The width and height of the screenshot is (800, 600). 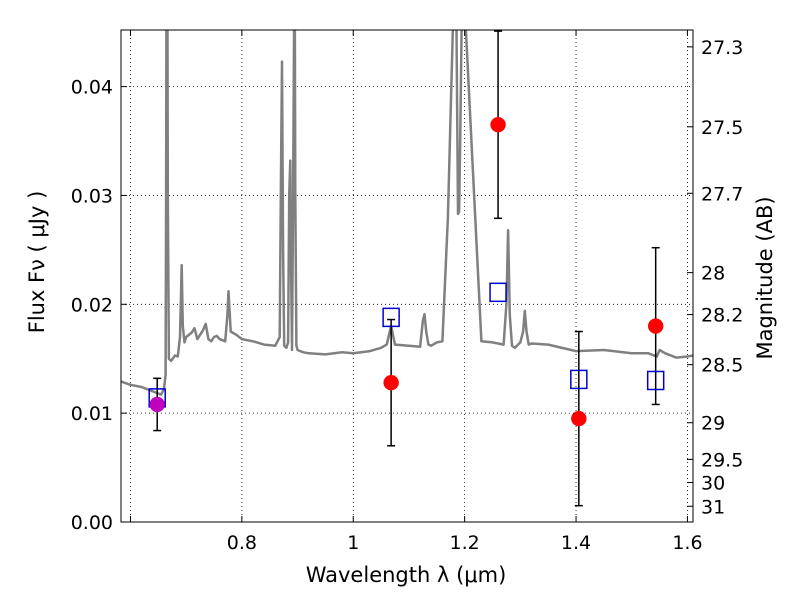 I want to click on mag-tick-label: 28, so click(x=713, y=274).